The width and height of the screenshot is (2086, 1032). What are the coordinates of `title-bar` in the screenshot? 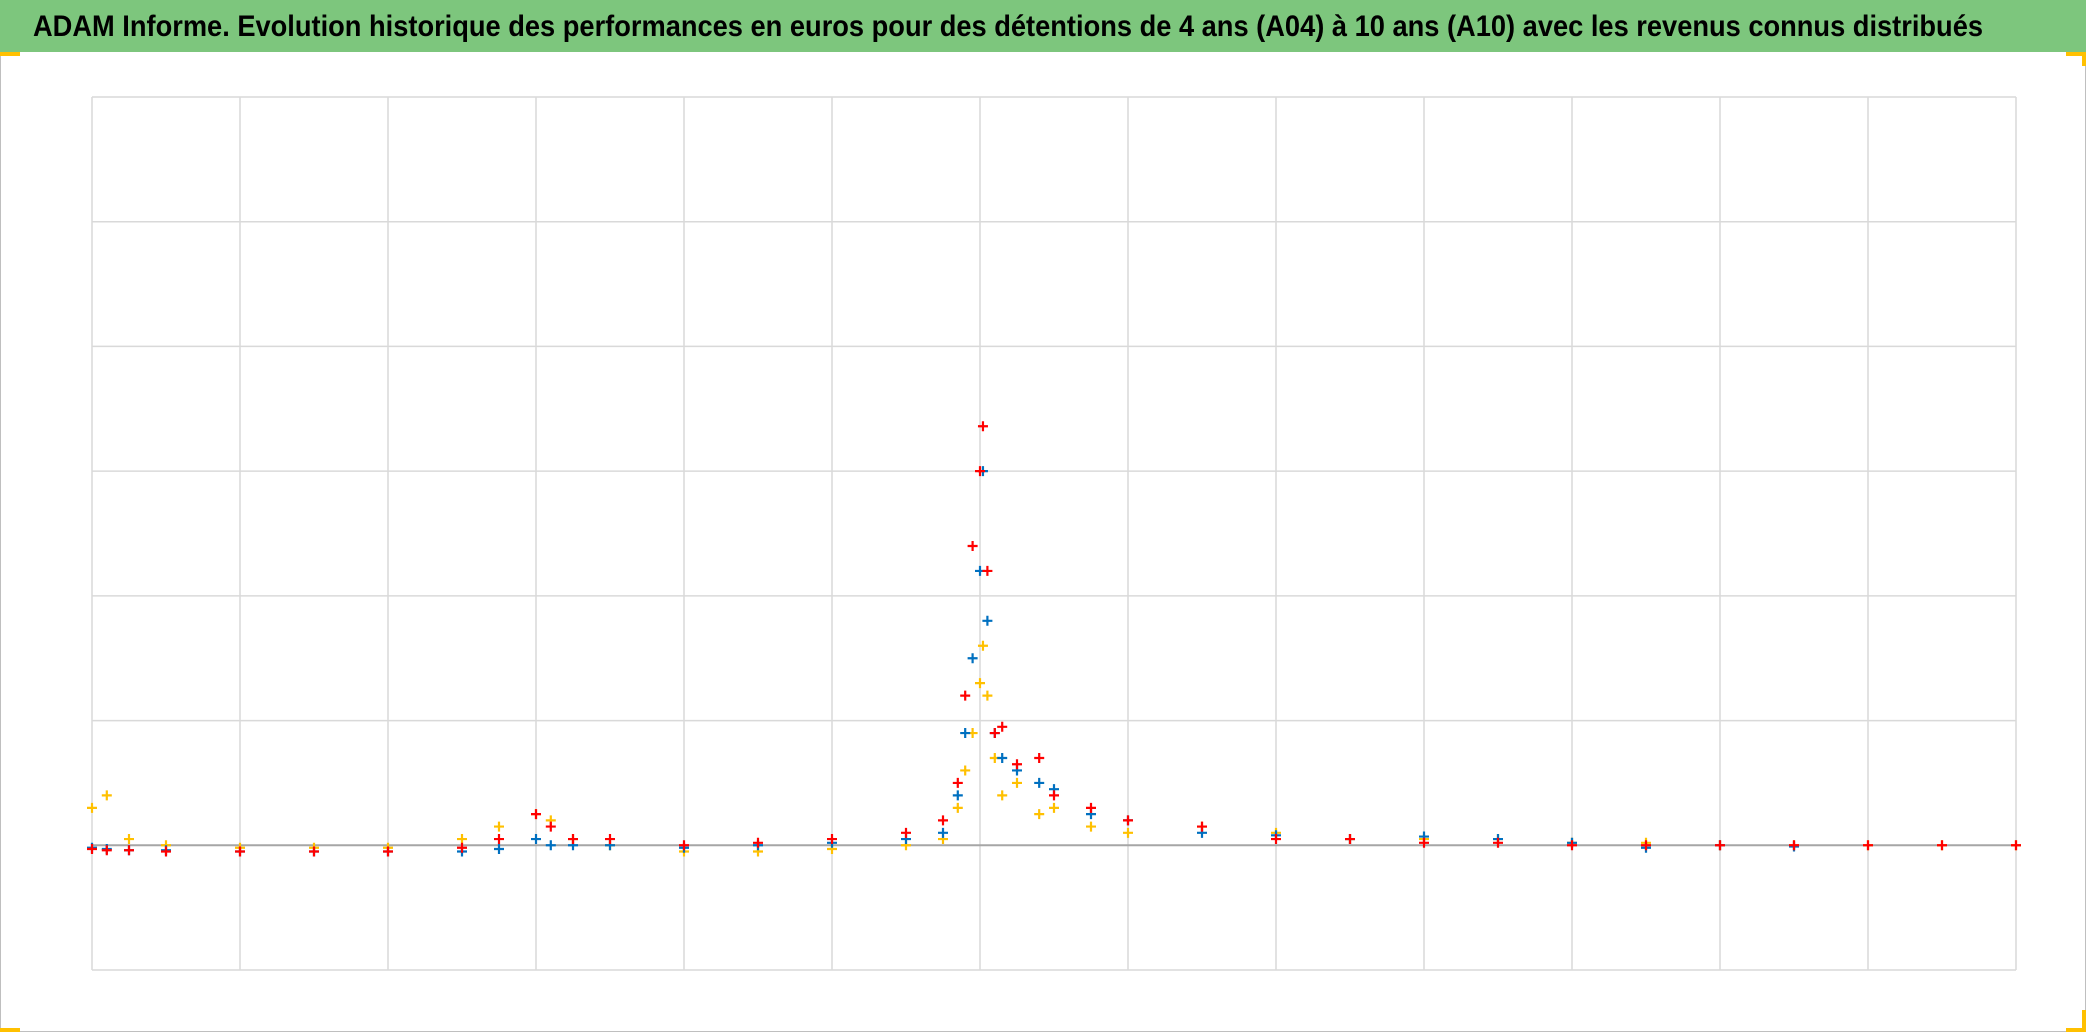 It's located at (1043, 26).